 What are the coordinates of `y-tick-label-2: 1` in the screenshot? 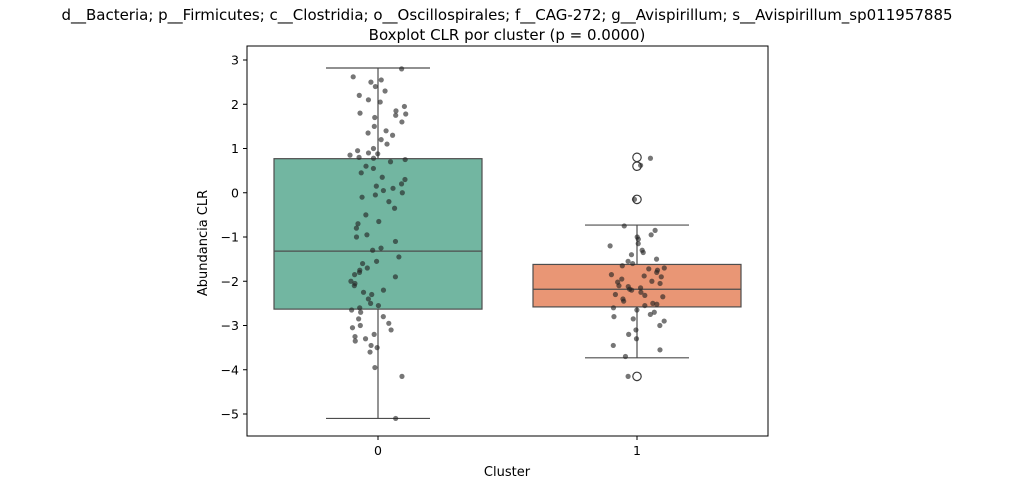 It's located at (235, 148).